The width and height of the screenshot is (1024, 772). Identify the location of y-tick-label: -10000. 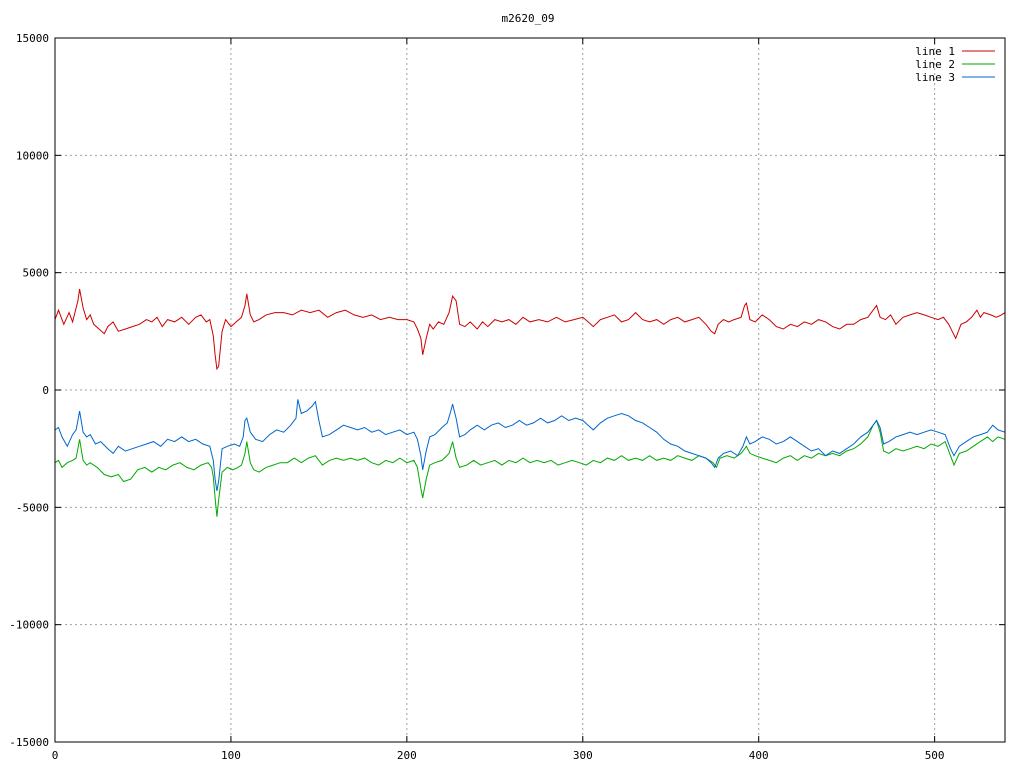
(29, 625).